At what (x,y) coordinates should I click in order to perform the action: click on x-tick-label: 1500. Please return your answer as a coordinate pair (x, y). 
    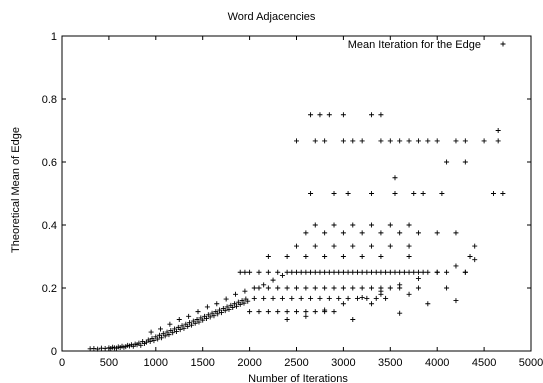
    Looking at the image, I should click on (202, 363).